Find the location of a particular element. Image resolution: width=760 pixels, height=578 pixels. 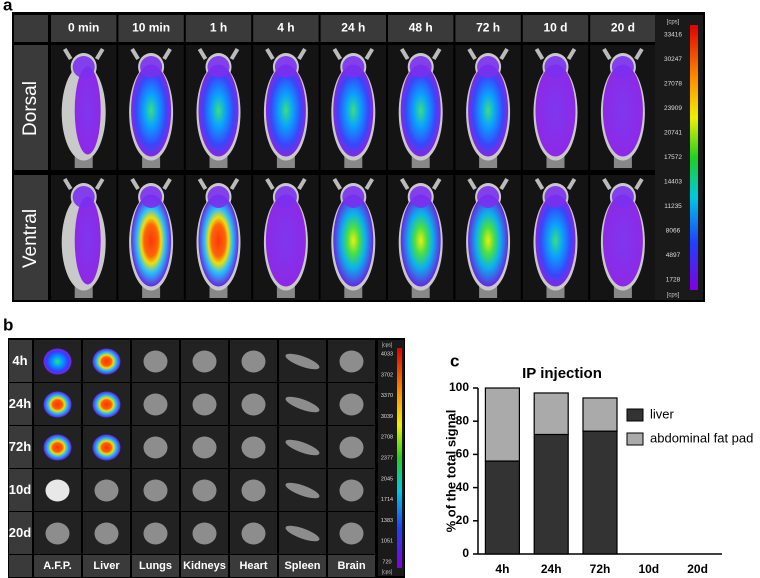

column-label: 10 min is located at coordinates (151, 28).